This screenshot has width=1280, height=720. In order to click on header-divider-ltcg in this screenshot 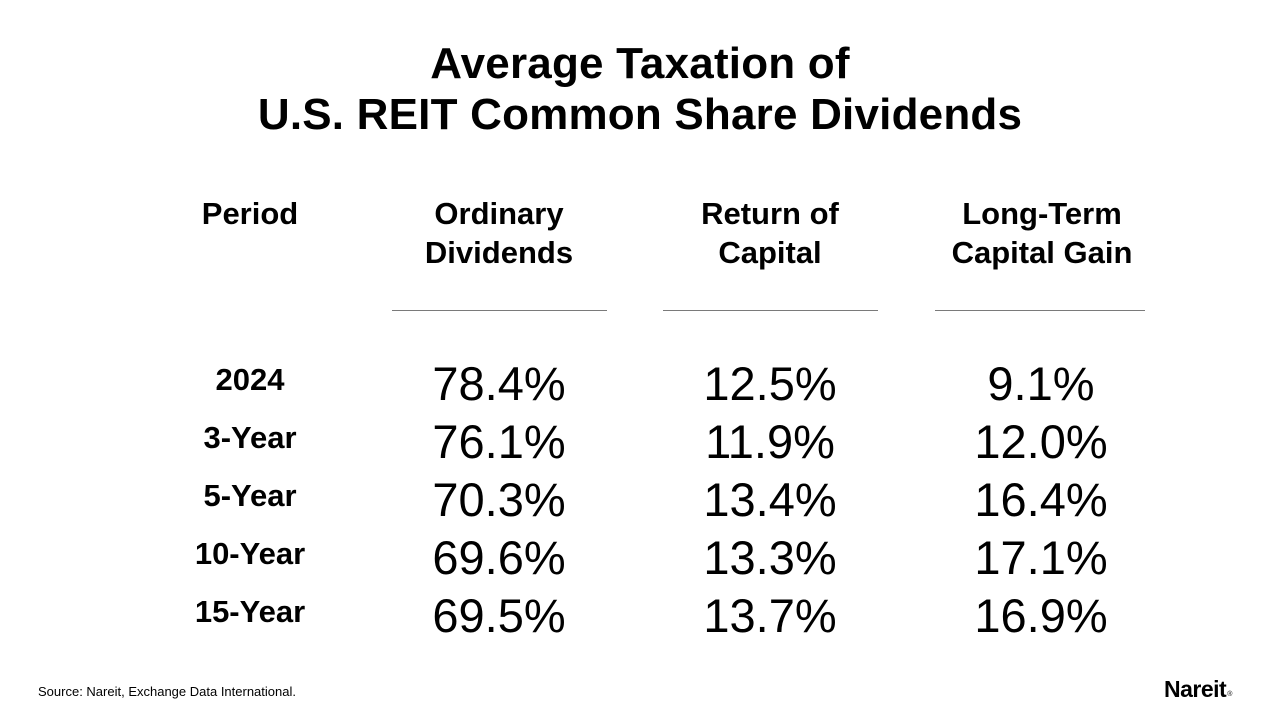, I will do `click(1040, 310)`.